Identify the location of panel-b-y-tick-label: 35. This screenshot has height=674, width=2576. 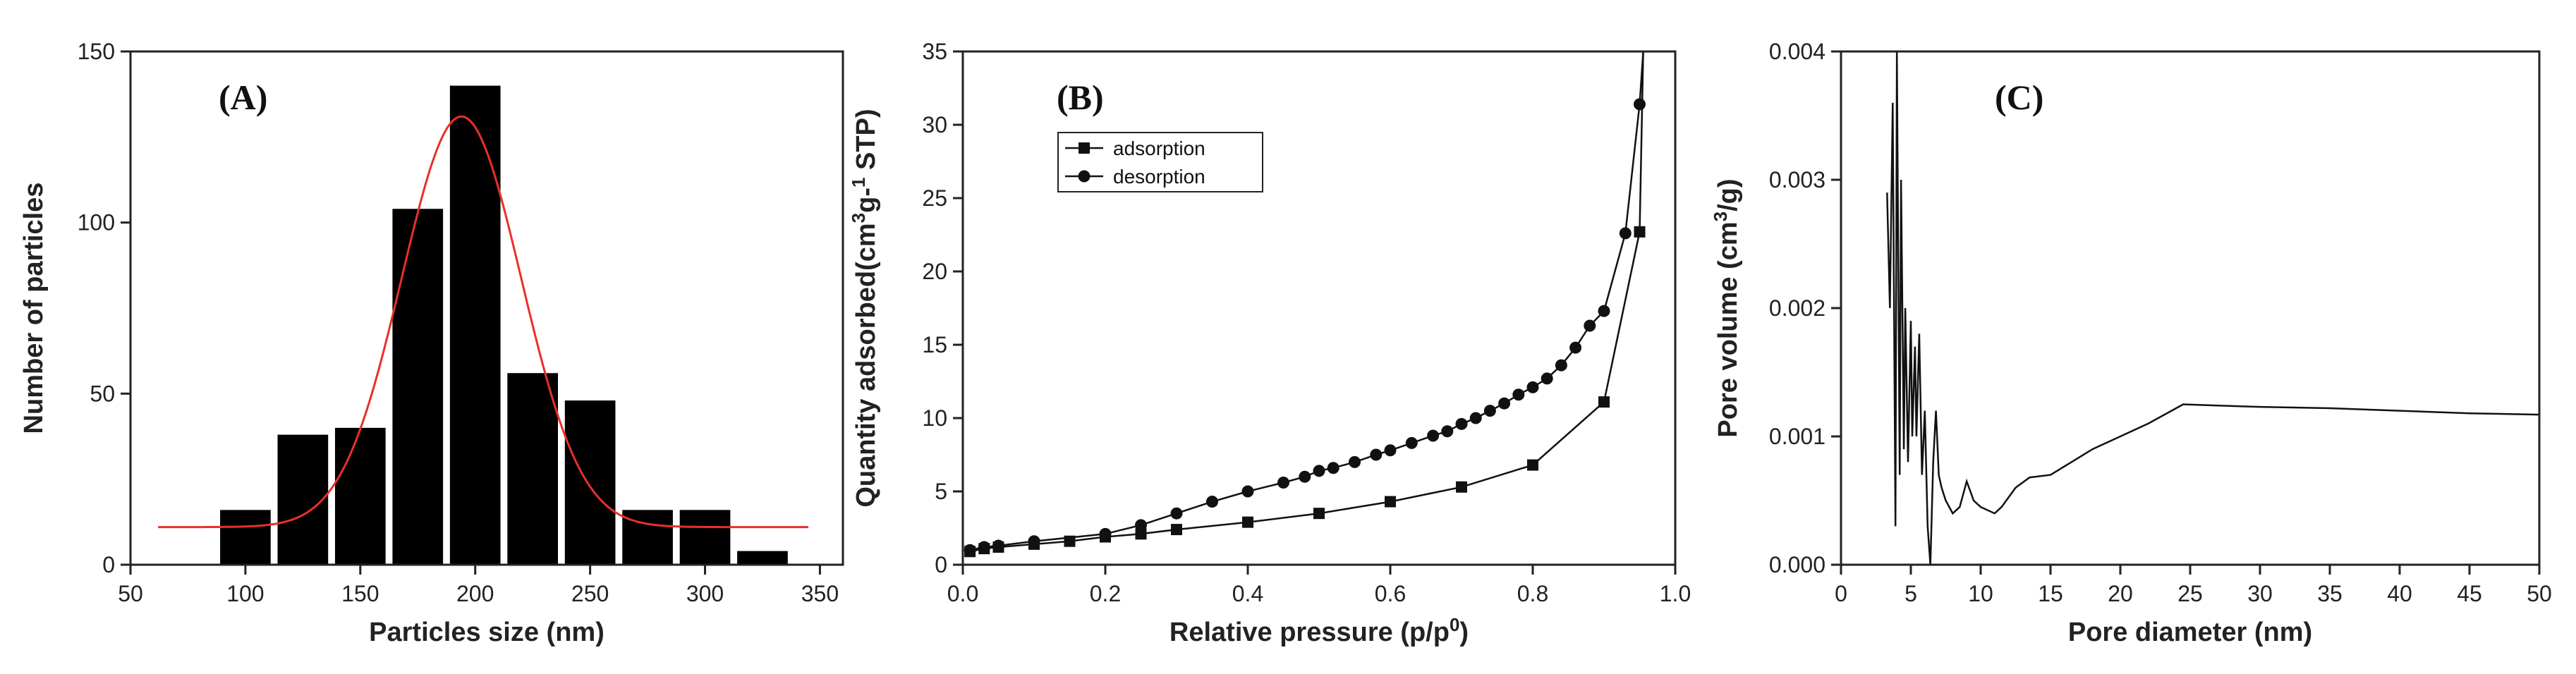
(934, 51).